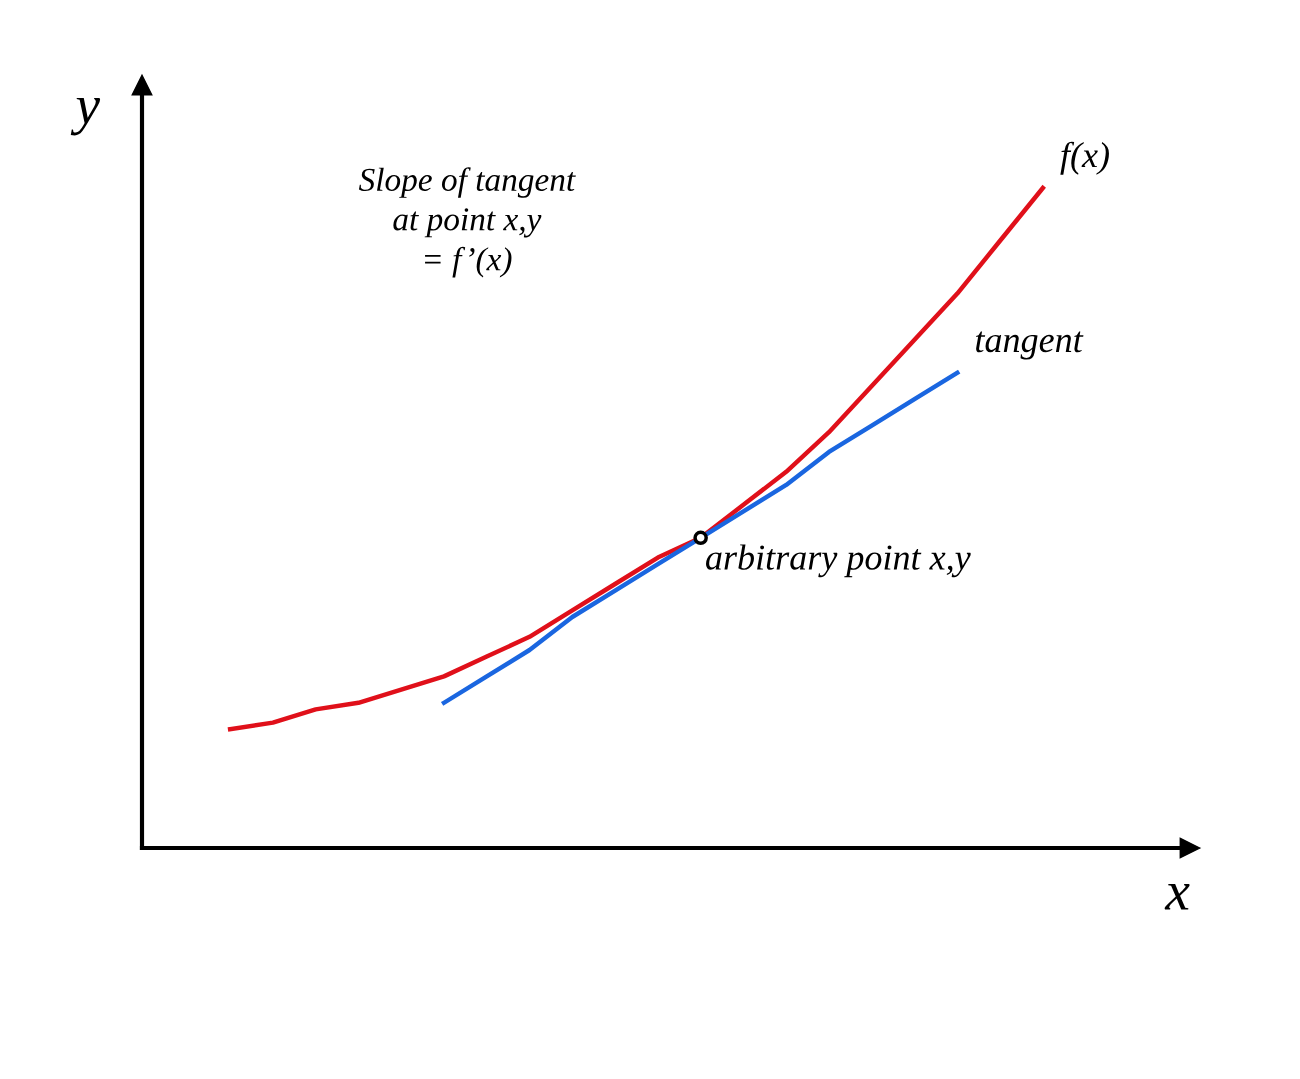  I want to click on annotation: Slope of tangent at point x,y = f’(x), so click(467, 222).